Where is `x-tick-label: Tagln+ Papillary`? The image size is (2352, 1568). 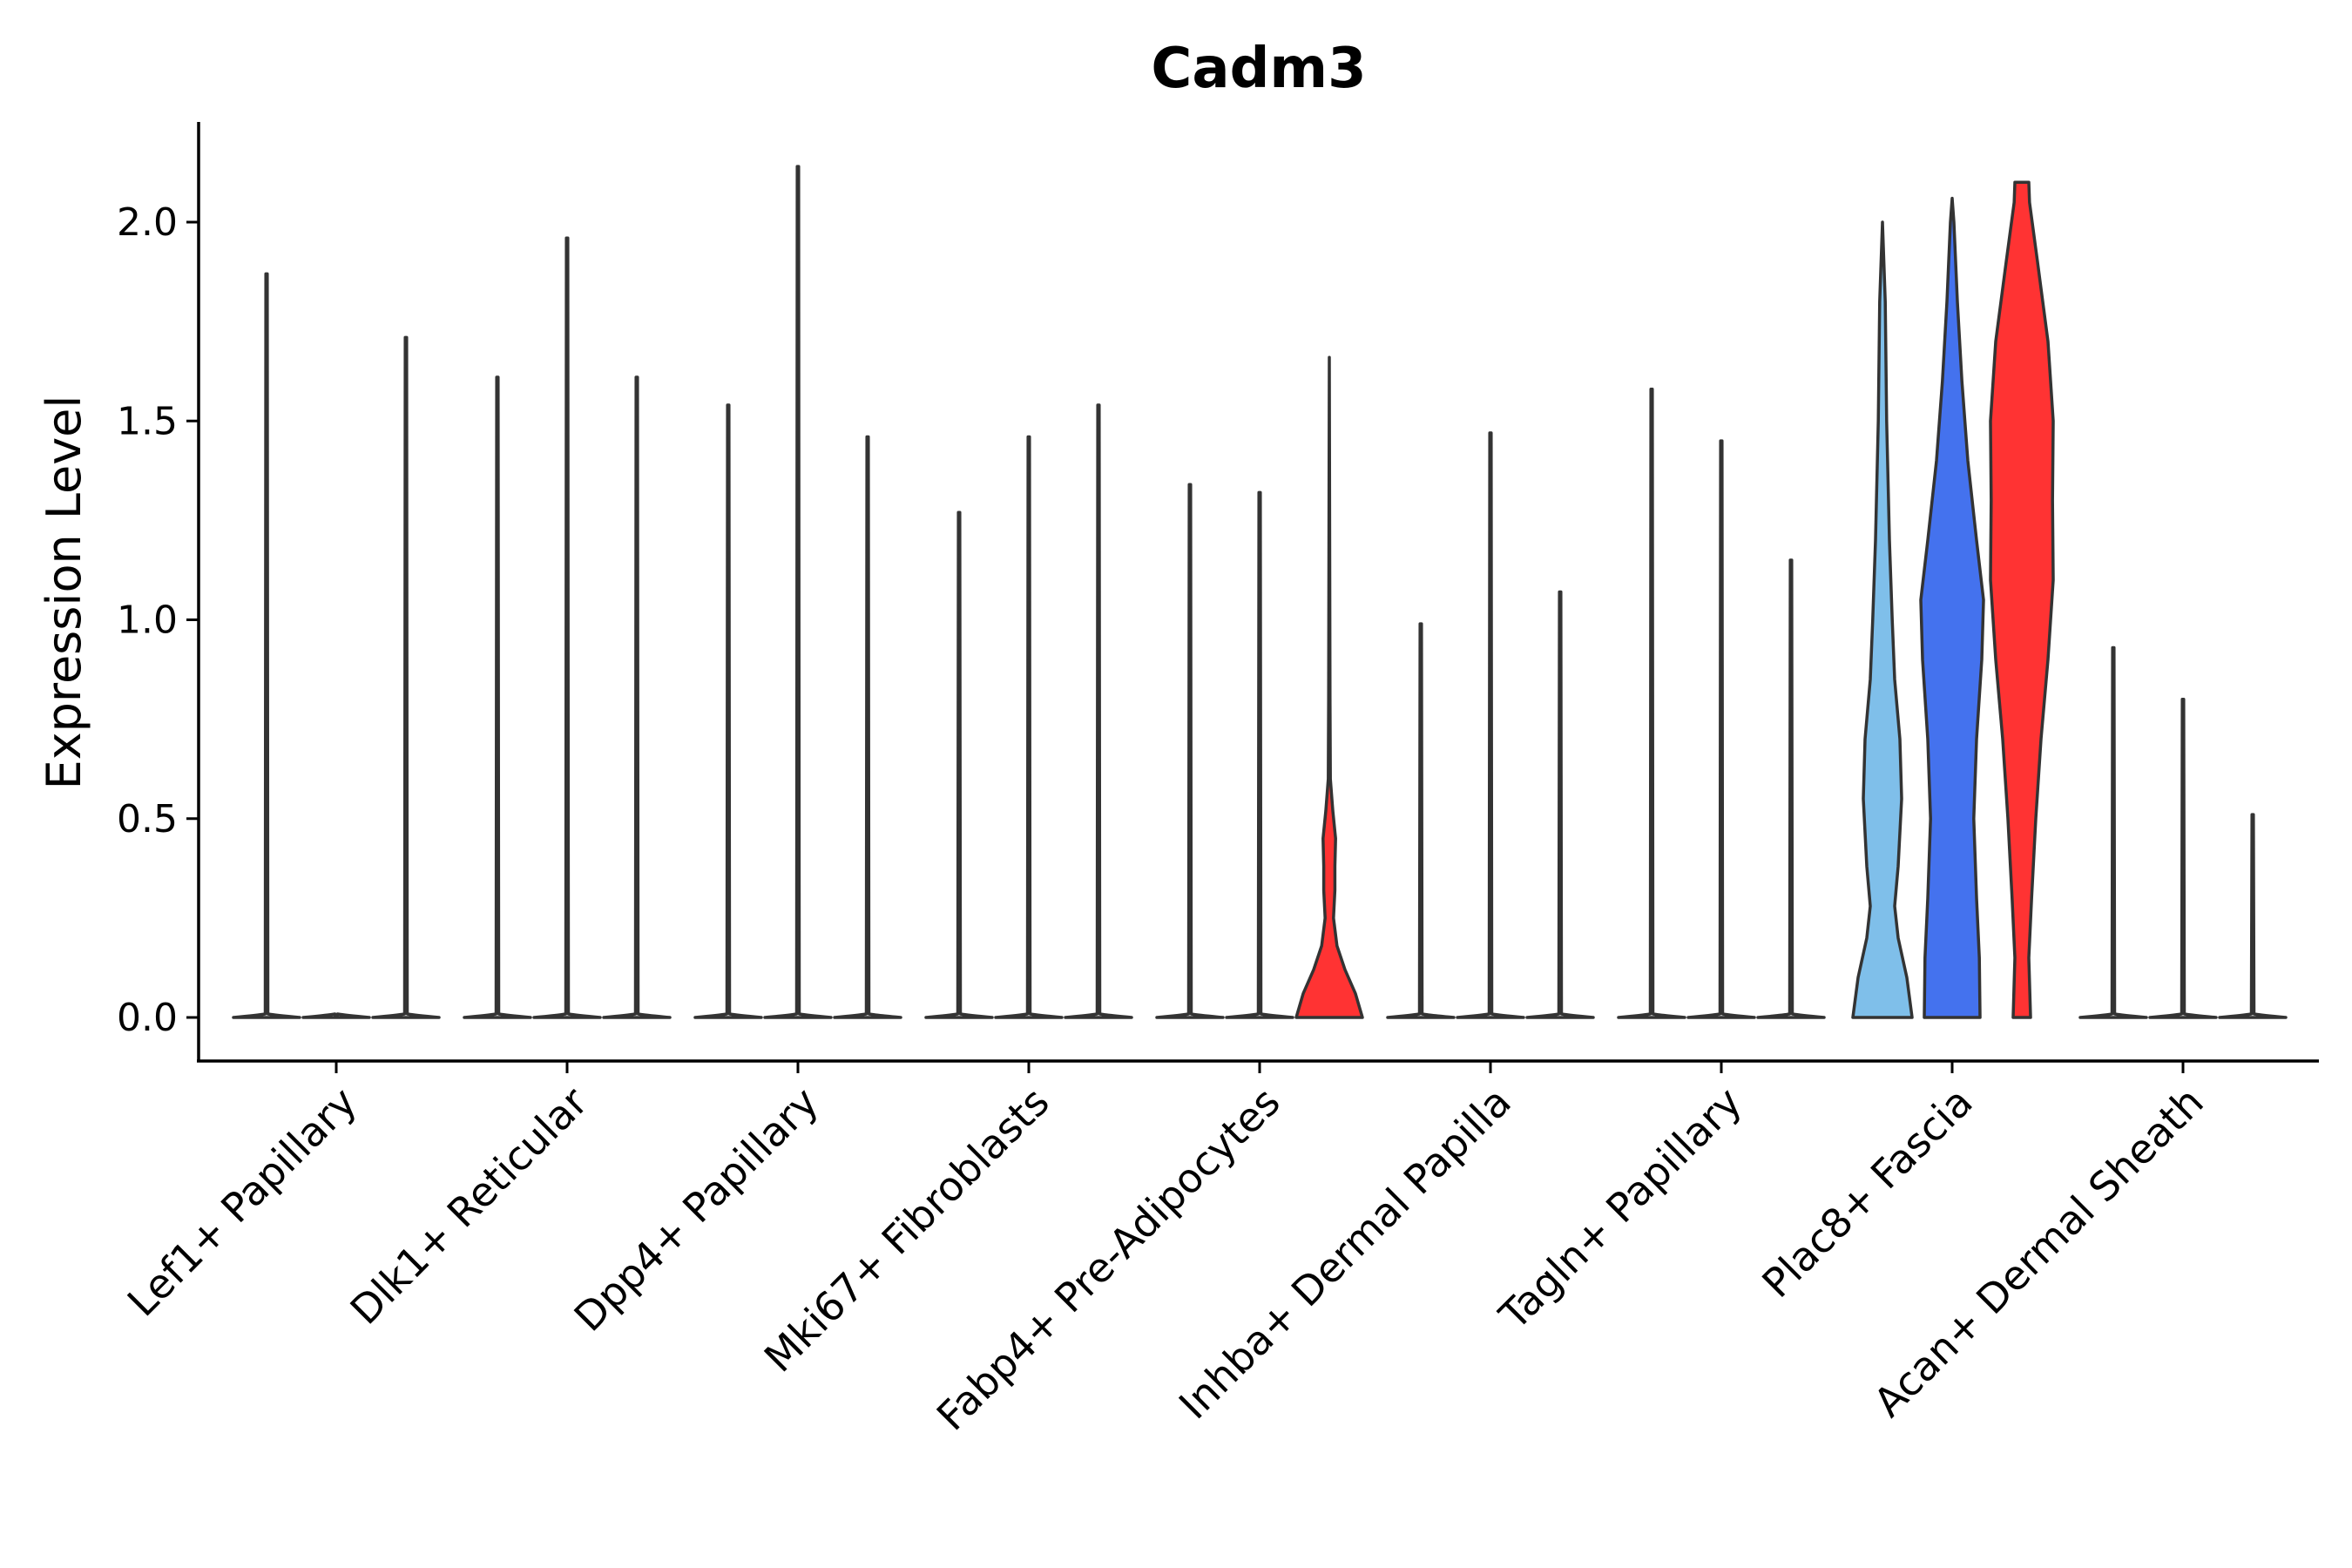
x-tick-label: Tagln+ Papillary is located at coordinates (1620, 1209).